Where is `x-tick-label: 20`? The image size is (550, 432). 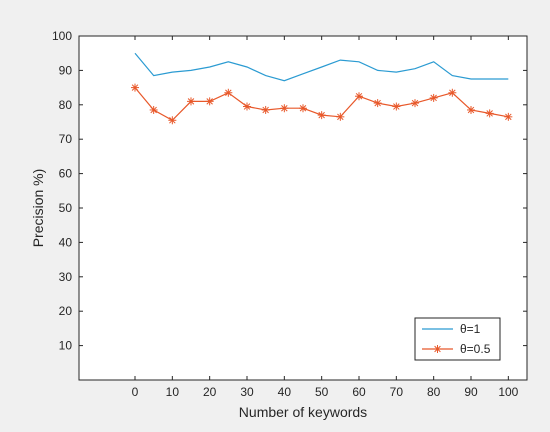 x-tick-label: 20 is located at coordinates (210, 392).